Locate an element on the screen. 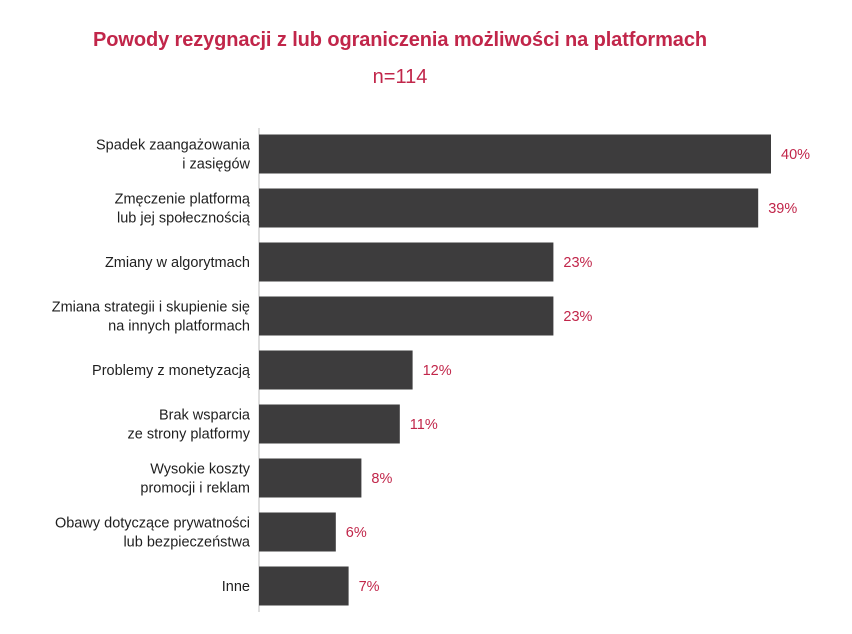 Image resolution: width=852 pixels, height=634 pixels. category-label: lub jej społecznością is located at coordinates (184, 219).